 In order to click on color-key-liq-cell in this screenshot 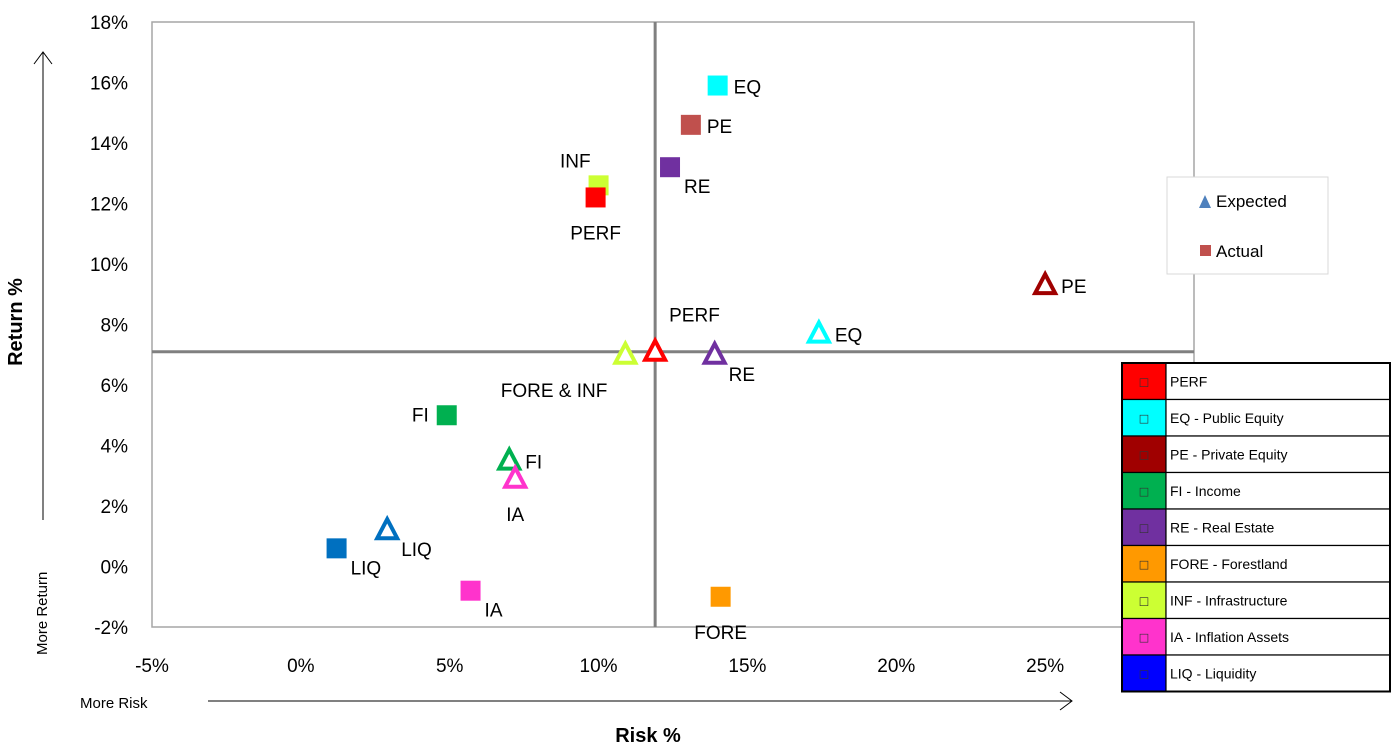, I will do `click(1278, 673)`.